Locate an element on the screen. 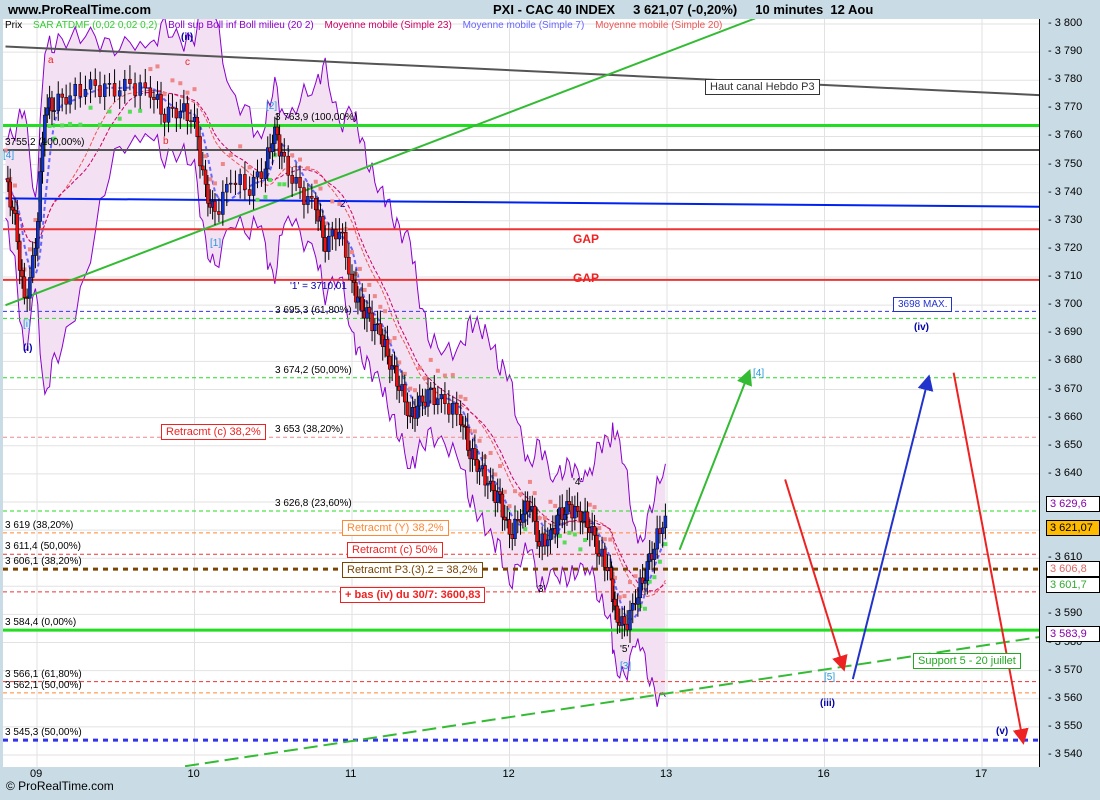  y-tick-label: - 3 760 is located at coordinates (1065, 135).